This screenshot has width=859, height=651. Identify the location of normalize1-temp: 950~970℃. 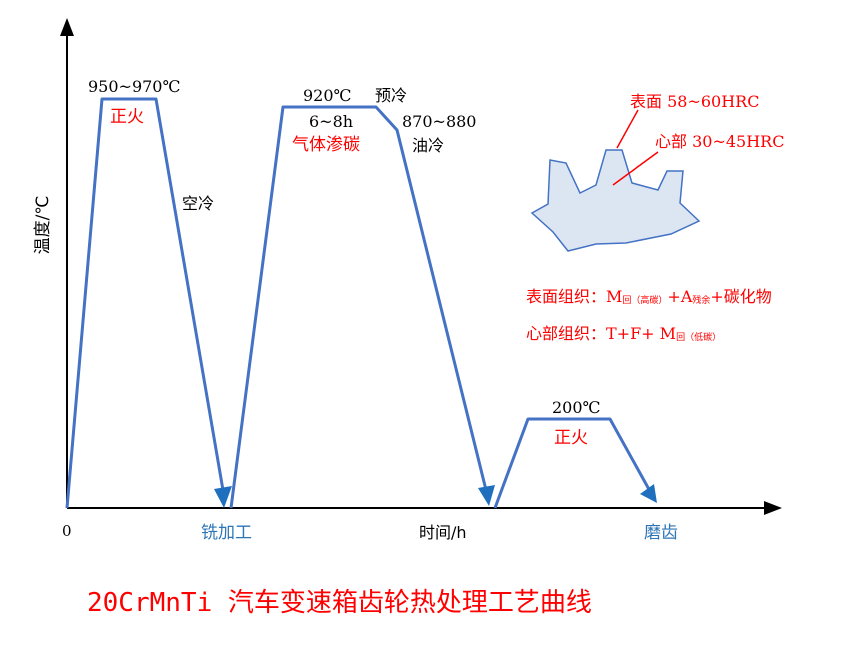
(134, 86).